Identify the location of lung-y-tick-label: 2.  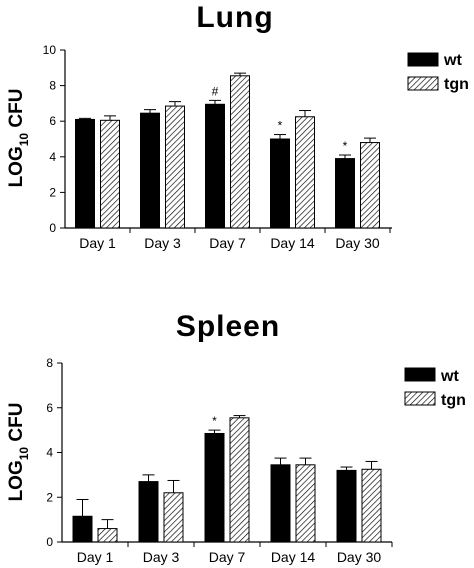
(52, 192).